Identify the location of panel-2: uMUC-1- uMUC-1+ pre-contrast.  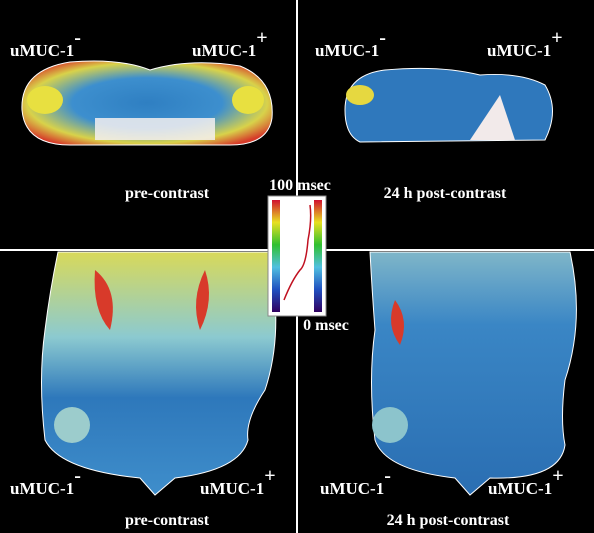
(143, 497).